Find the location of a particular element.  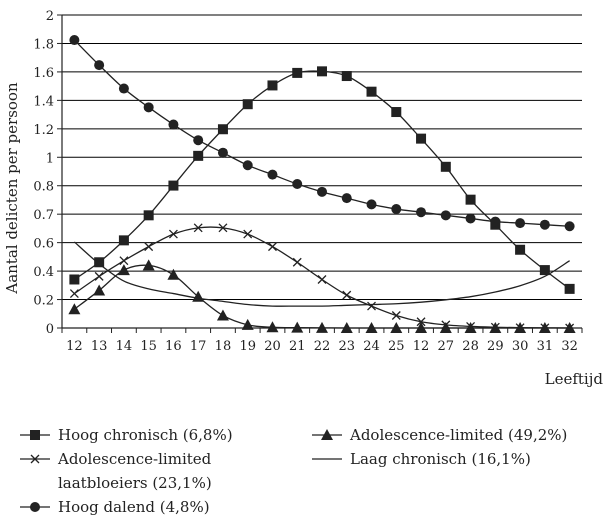

y-tick-labels: 0 0.2 0.4 0.6 0.7 0.8 1 1.2 1.4 1.6 1.8 2 is located at coordinates (43, 173).